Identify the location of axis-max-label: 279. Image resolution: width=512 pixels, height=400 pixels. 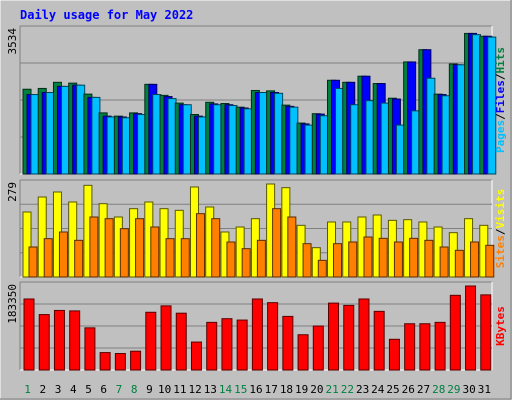
(12, 192).